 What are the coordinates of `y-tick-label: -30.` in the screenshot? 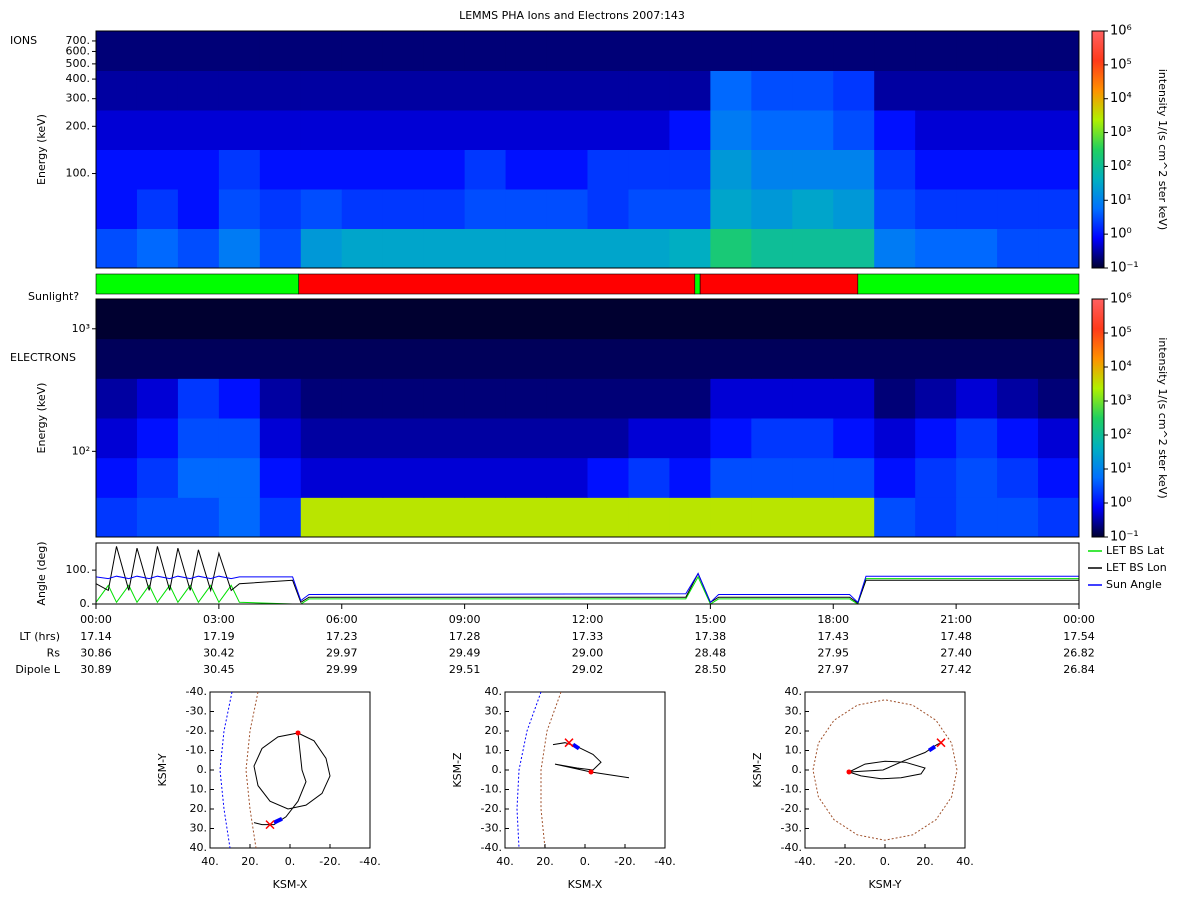 It's located at (791, 828).